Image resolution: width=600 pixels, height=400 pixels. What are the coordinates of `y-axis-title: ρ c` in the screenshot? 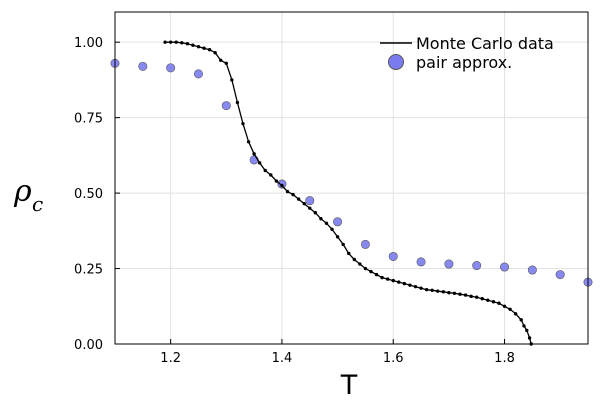 It's located at (28, 195).